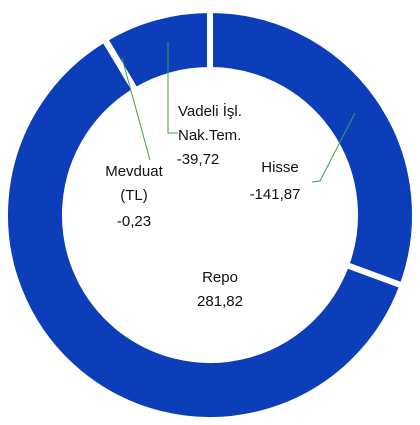 Image resolution: width=420 pixels, height=425 pixels. Describe the element at coordinates (198, 159) in the screenshot. I see `value-label: -39,72` at that location.